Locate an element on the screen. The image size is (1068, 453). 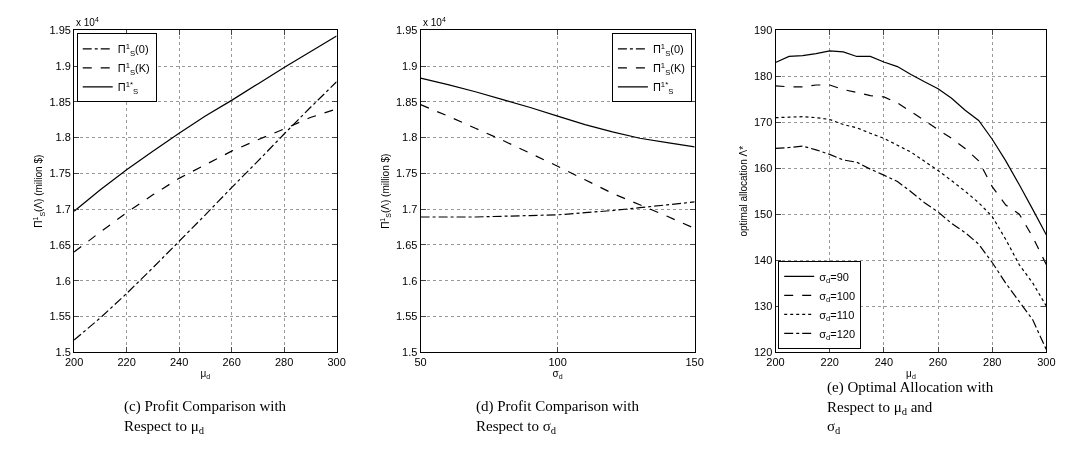
y-tick-label: 120 is located at coordinates (763, 352).